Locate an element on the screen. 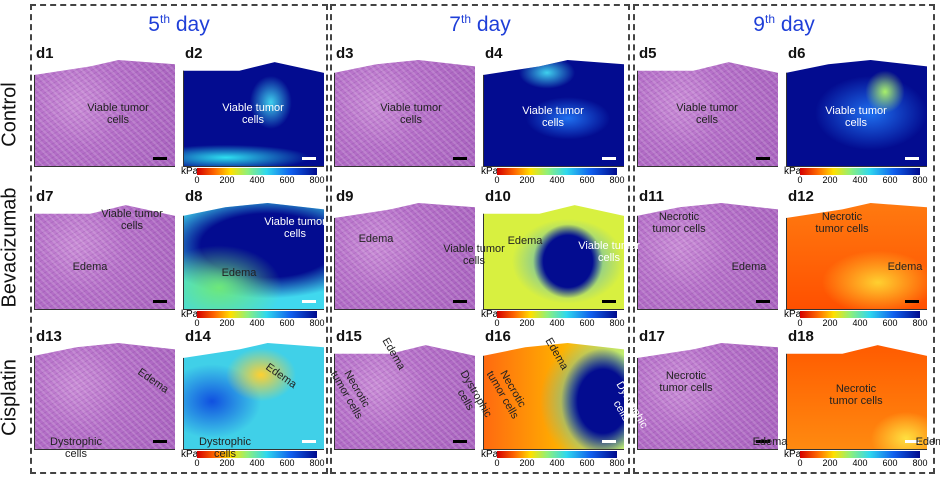 This screenshot has width=940, height=479. day-suffix: th is located at coordinates (769, 19).